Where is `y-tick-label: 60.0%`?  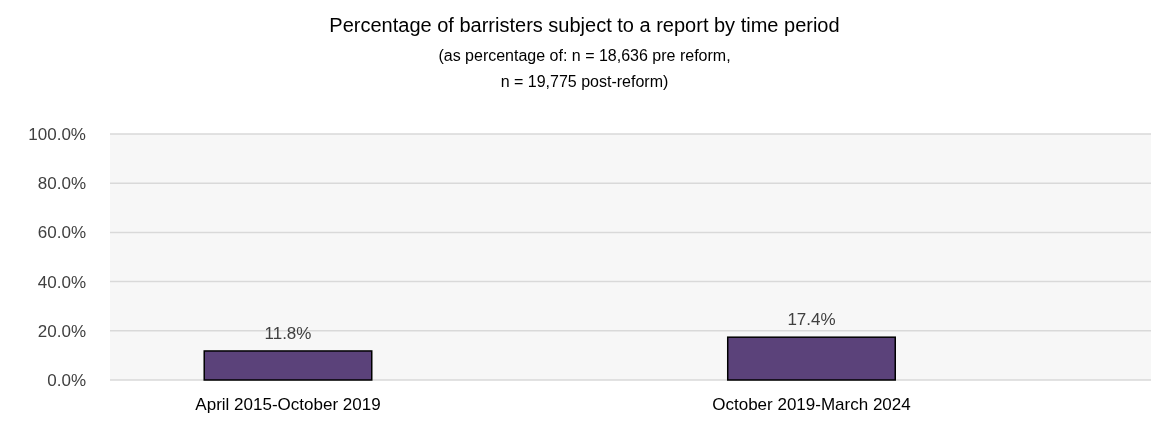
y-tick-label: 60.0% is located at coordinates (61, 233).